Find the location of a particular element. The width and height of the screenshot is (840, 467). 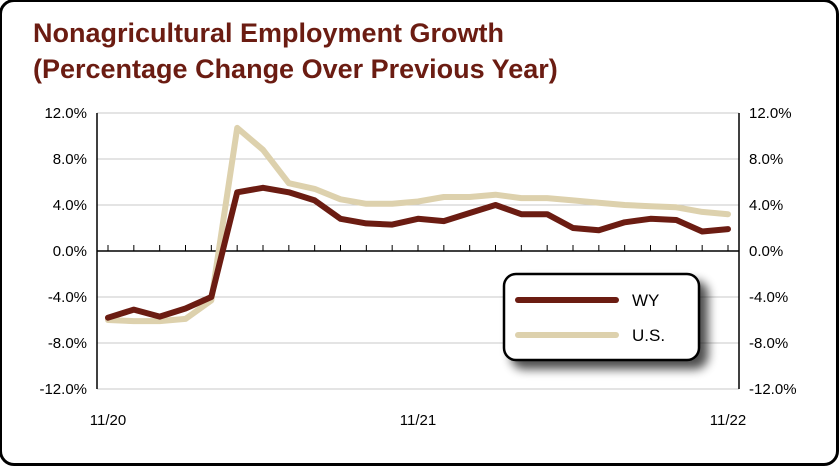

y-tick-label-left: -8.0% is located at coordinates (67, 343).